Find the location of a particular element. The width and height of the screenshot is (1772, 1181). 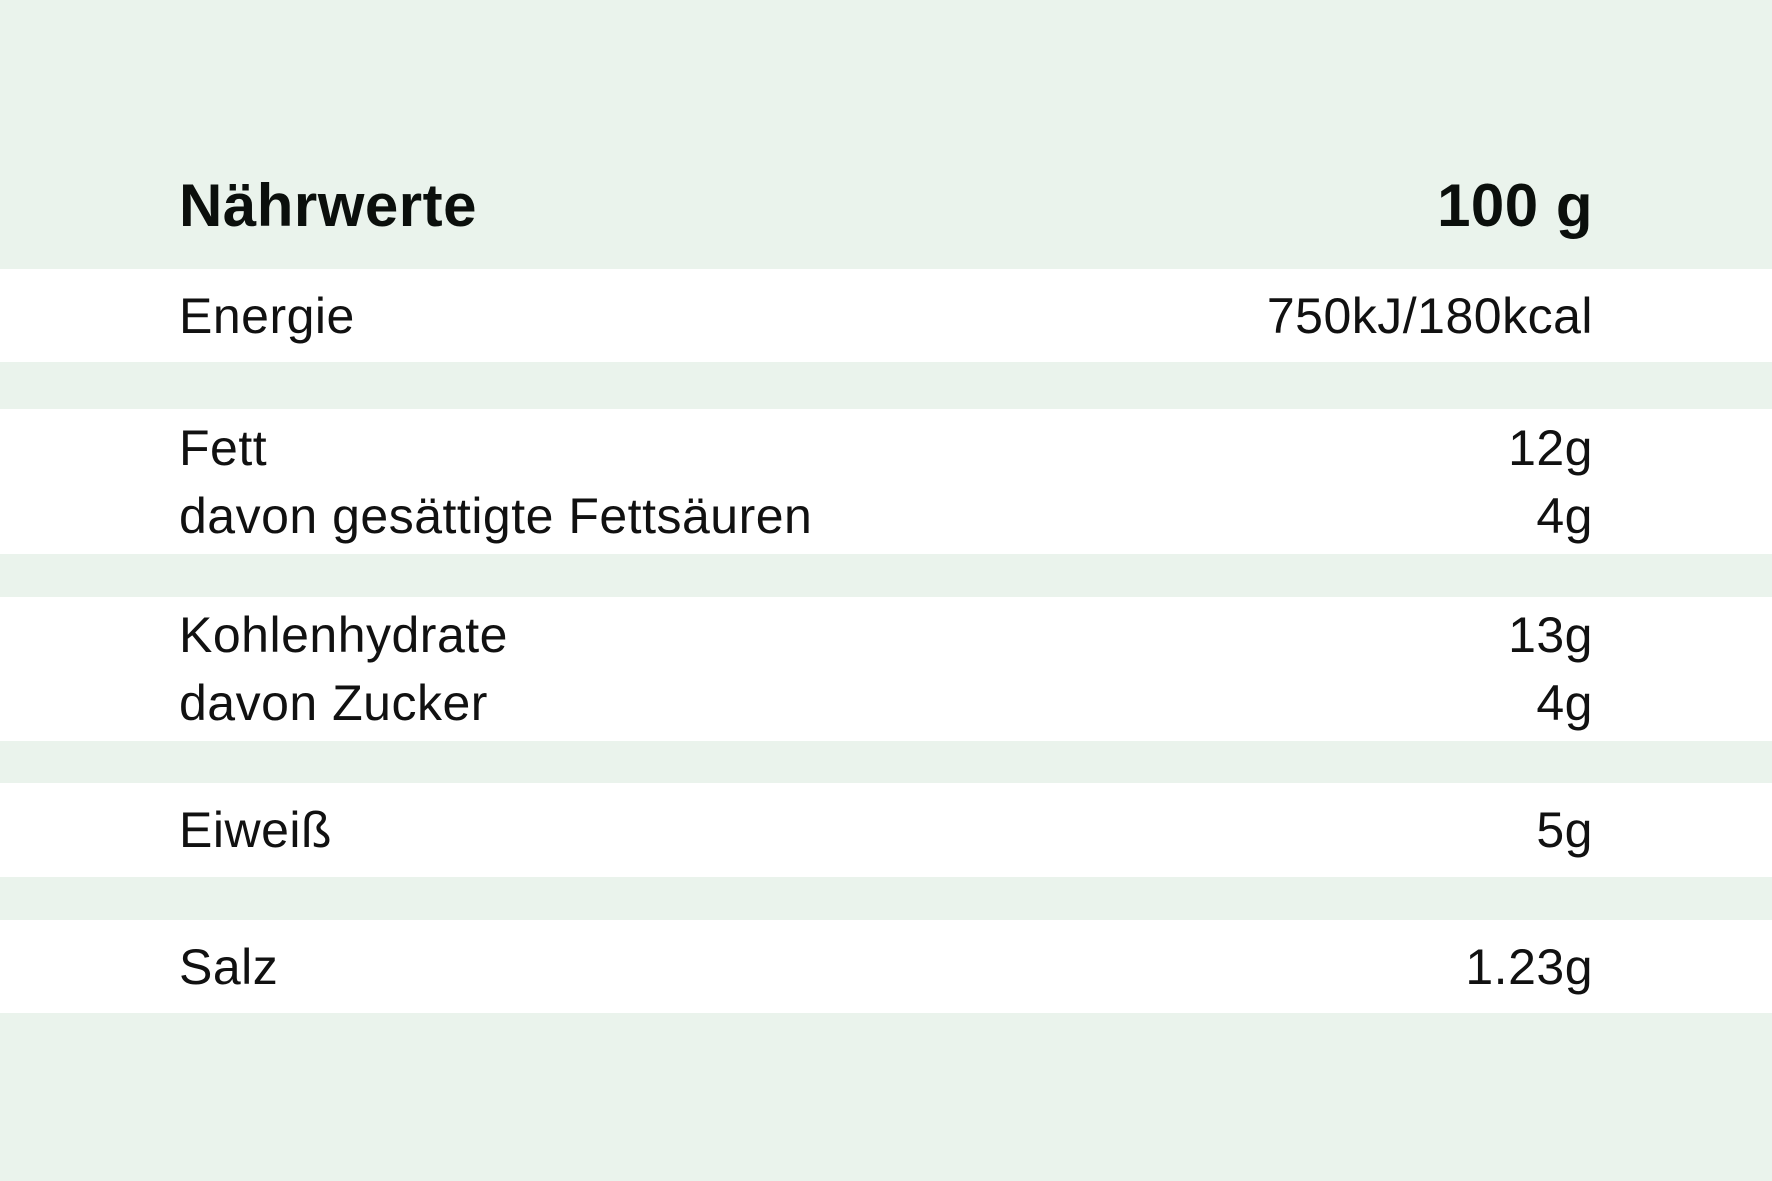

nutrient-value: 1.23g is located at coordinates (1529, 966).